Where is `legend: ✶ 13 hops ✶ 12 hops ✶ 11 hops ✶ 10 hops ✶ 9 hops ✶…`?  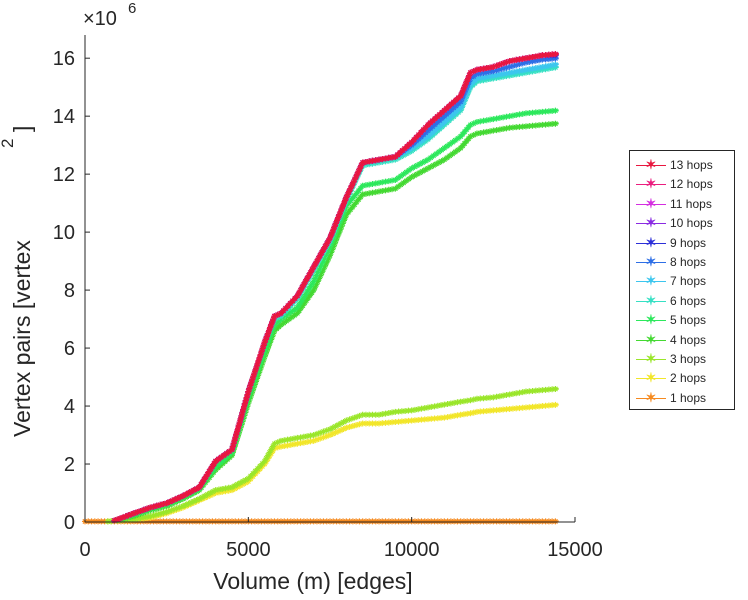 legend: ✶ 13 hops ✶ 12 hops ✶ 11 hops ✶ 10 hops ✶ 9 hops ✶… is located at coordinates (682, 280).